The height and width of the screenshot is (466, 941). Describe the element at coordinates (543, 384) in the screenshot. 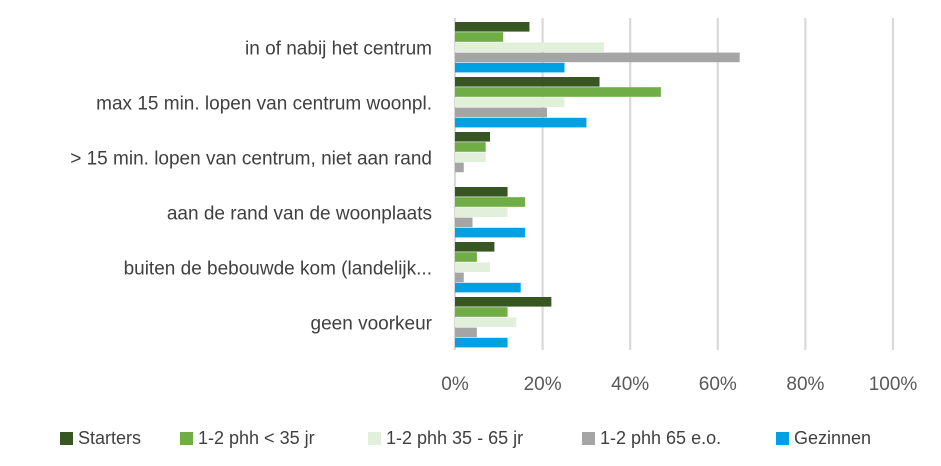

I see `x-tick-label: 20%` at that location.